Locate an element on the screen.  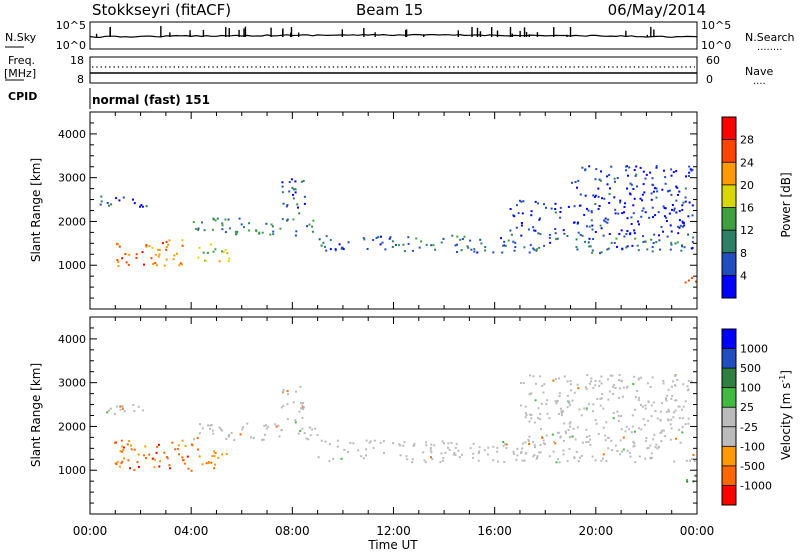
colorbar-tick-label: 500 is located at coordinates (750, 368).